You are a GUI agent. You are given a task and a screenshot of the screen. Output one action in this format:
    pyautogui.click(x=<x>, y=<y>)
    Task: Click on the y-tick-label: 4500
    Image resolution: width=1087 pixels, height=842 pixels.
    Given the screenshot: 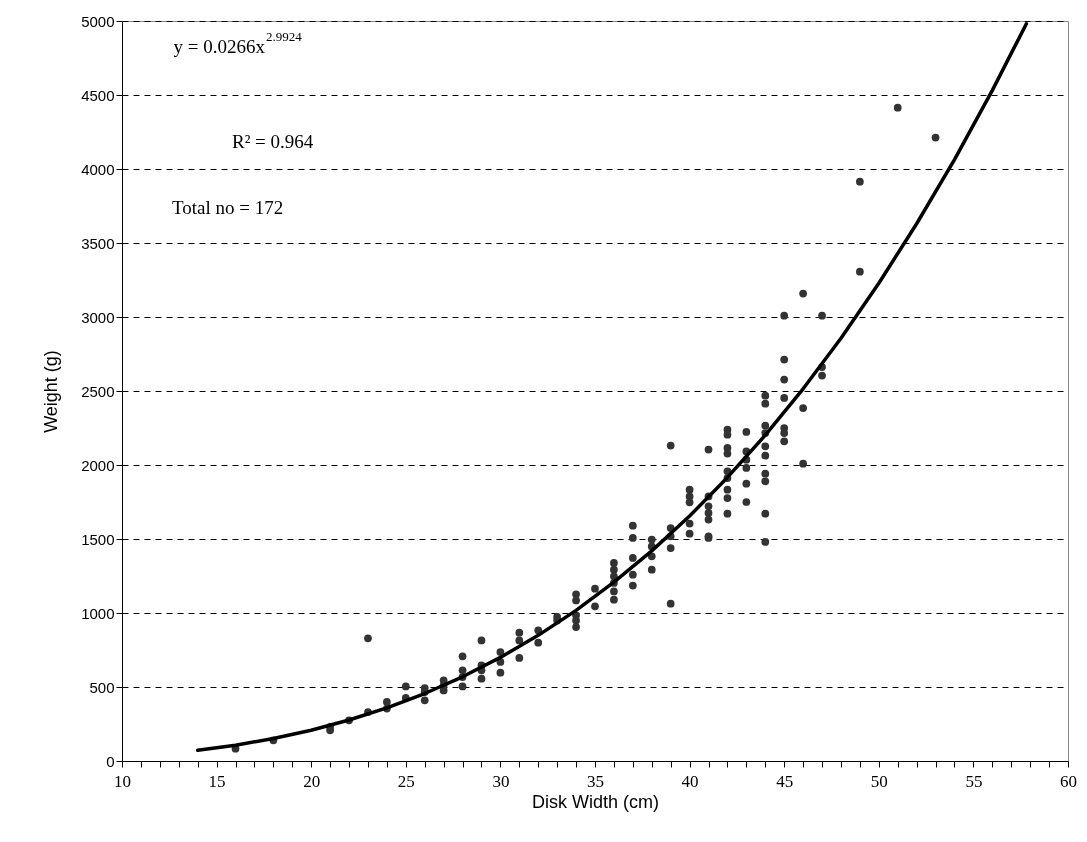 What is the action you would take?
    pyautogui.click(x=98, y=95)
    